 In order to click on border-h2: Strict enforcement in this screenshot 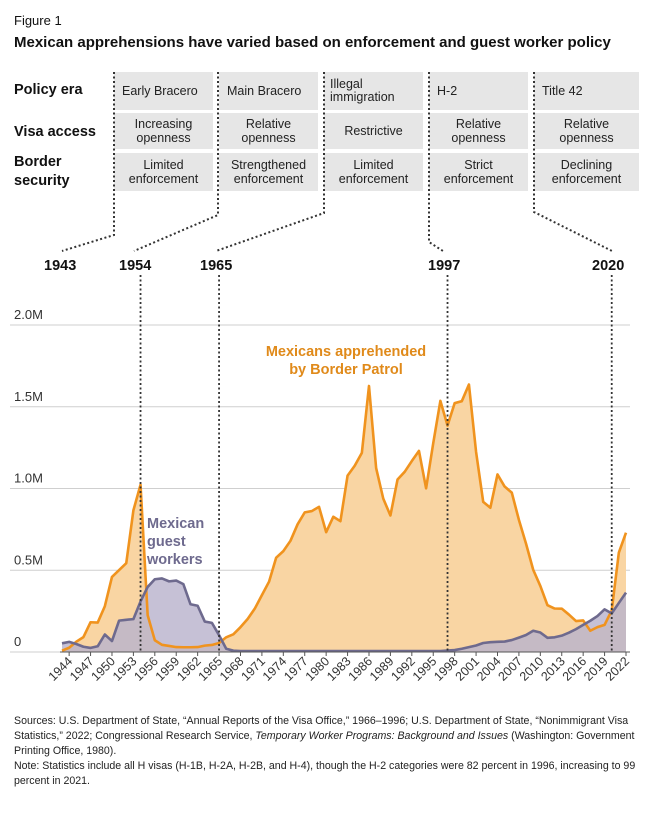, I will do `click(478, 172)`.